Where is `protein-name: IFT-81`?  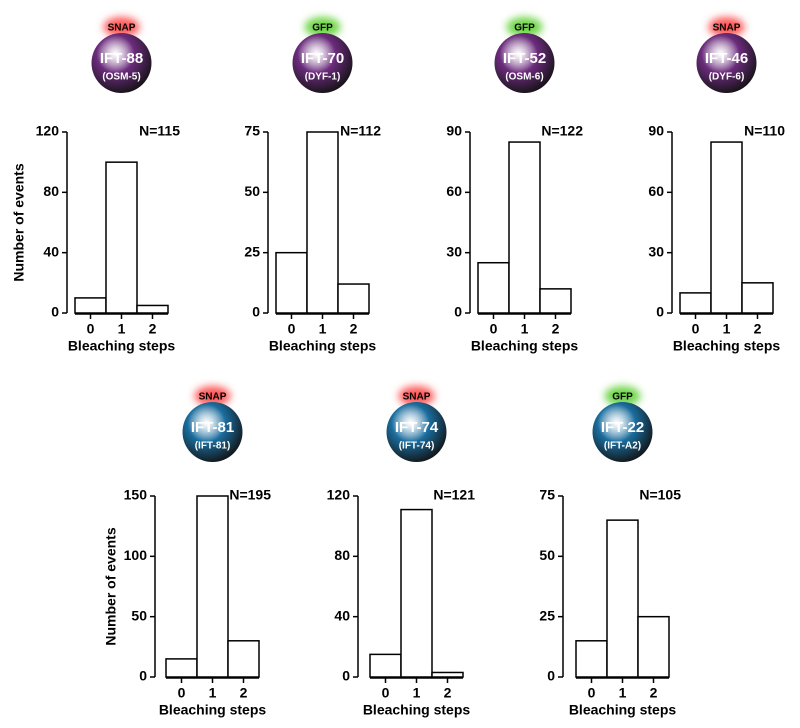 protein-name: IFT-81 is located at coordinates (212, 427).